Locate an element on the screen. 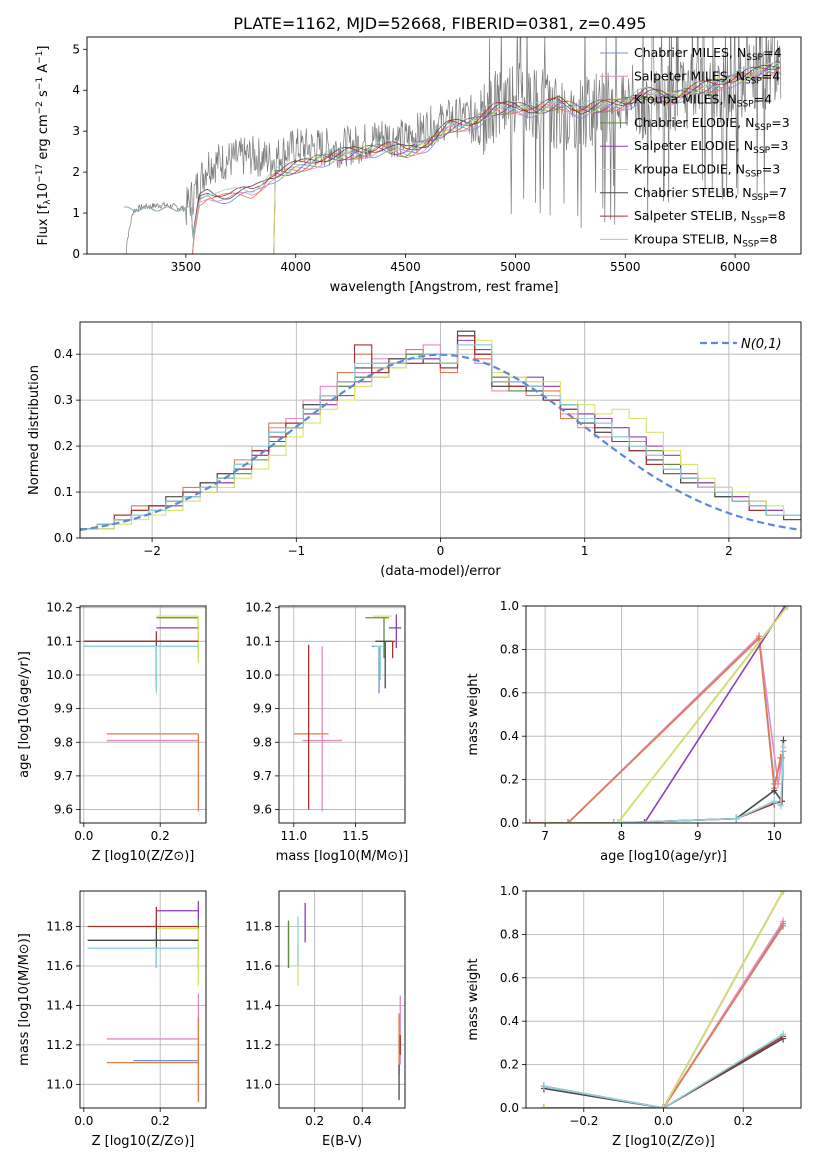 This screenshot has width=819, height=1170. tick-label-x: 9 is located at coordinates (698, 836).